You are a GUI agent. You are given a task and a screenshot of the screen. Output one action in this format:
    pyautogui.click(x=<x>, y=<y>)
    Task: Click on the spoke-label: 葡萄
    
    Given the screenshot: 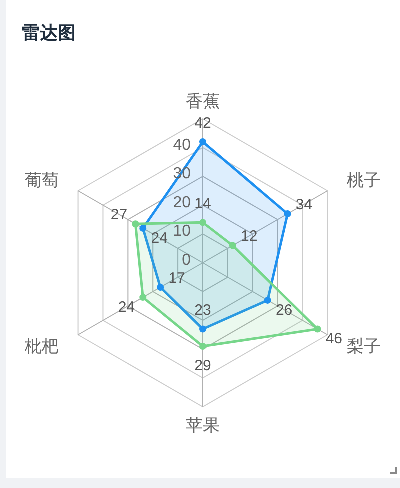 What is the action you would take?
    pyautogui.click(x=42, y=180)
    